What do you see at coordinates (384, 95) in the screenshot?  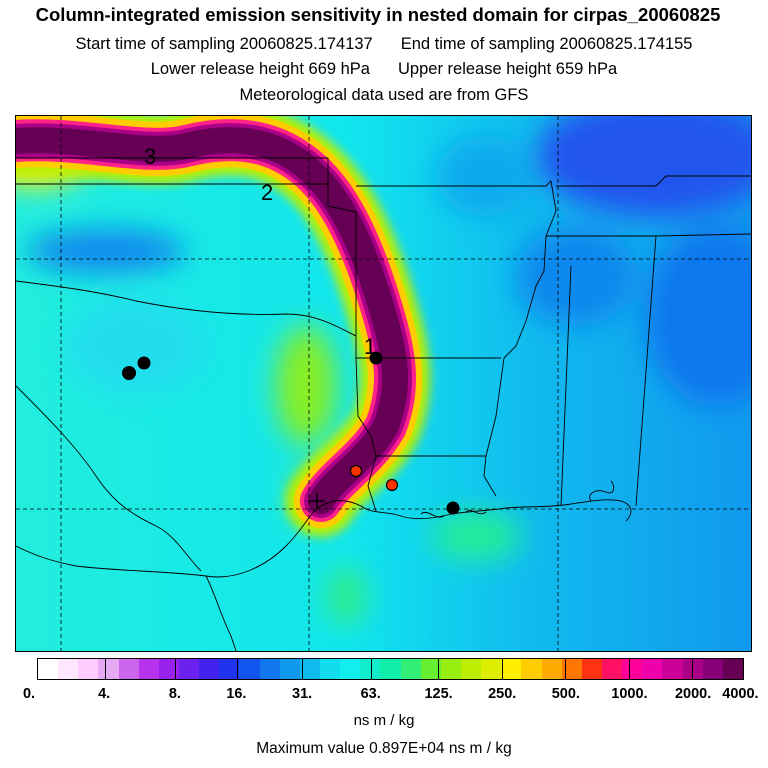 I see `met-data-label: Meteorological data used are from GFS` at bounding box center [384, 95].